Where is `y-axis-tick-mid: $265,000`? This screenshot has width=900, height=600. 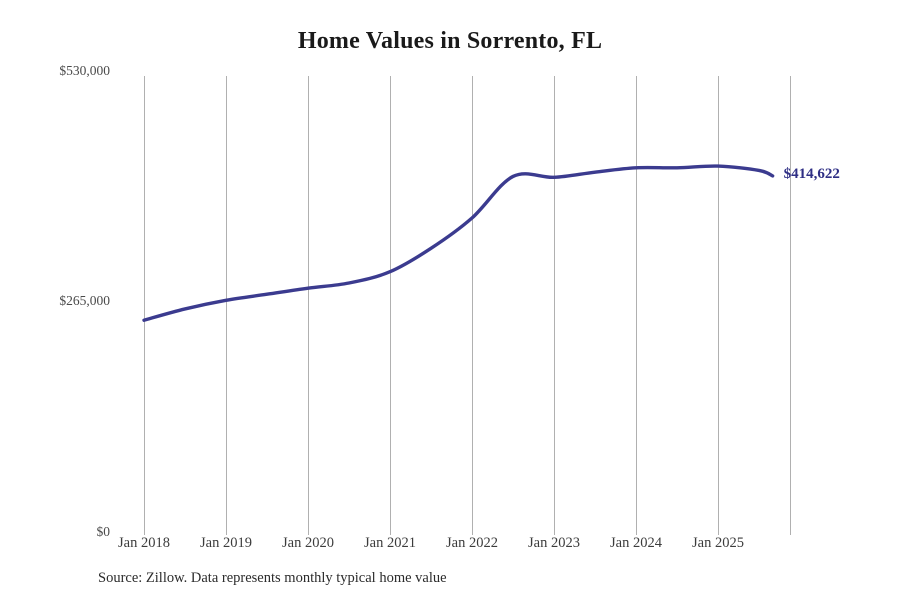 y-axis-tick-mid: $265,000 is located at coordinates (84, 300).